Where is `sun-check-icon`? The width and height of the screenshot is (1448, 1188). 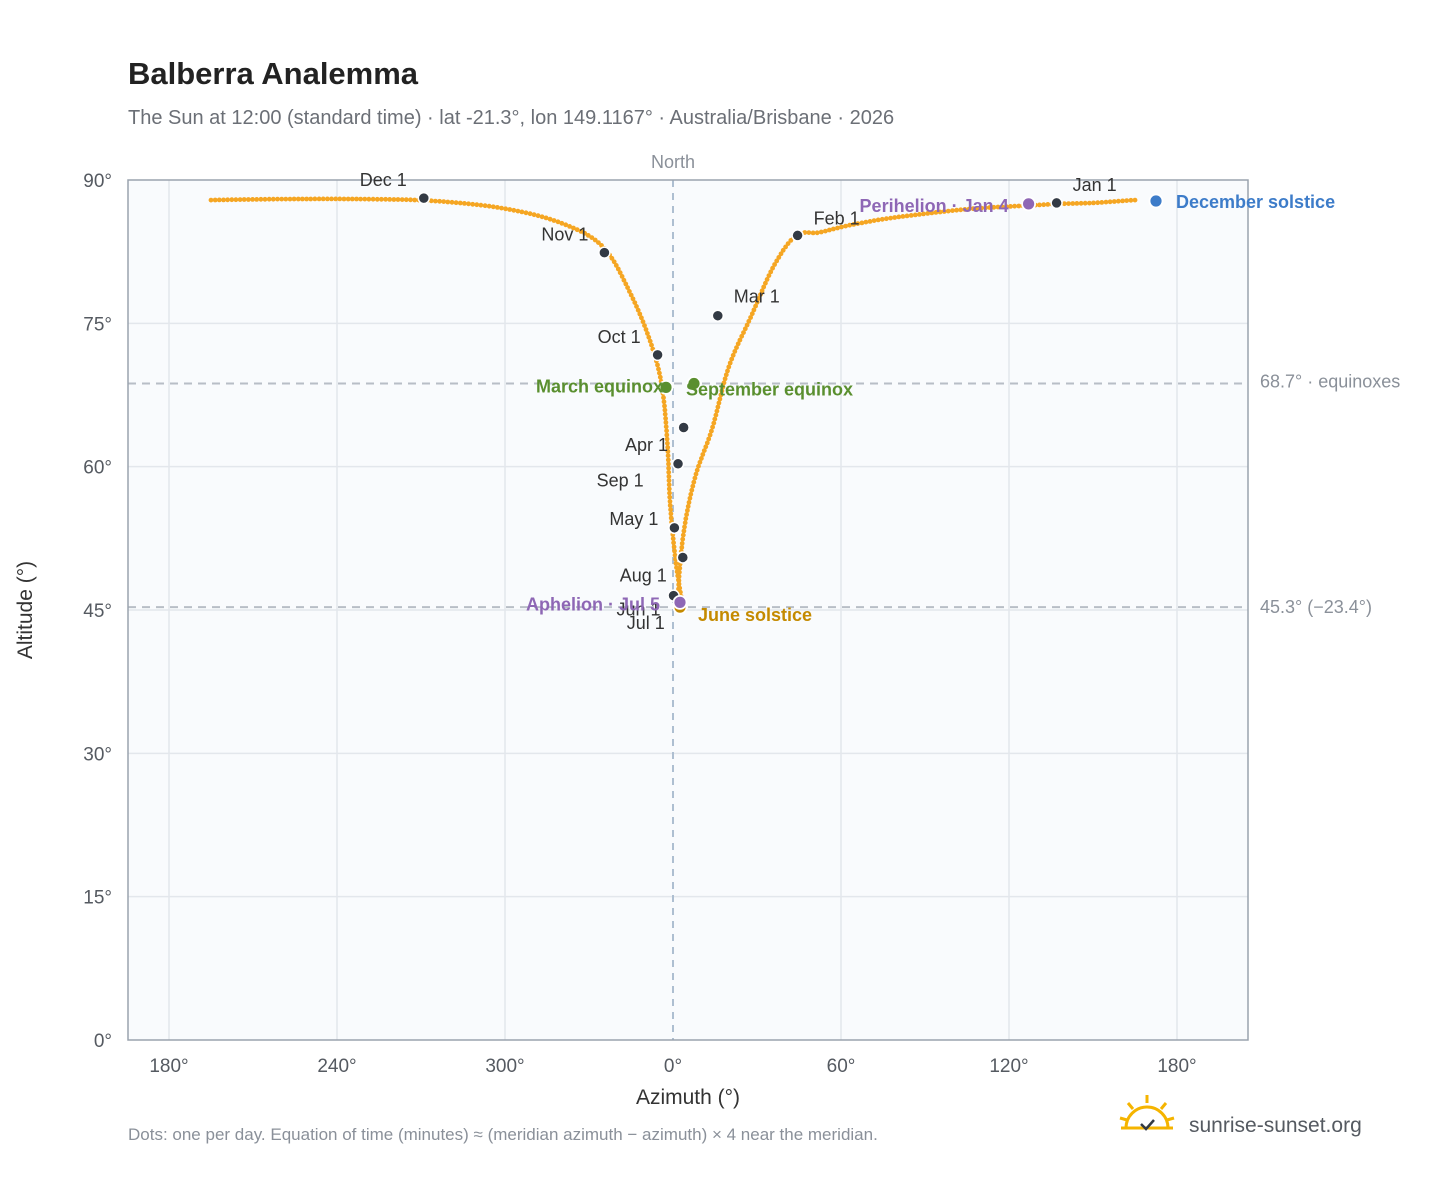 sun-check-icon is located at coordinates (1147, 1113).